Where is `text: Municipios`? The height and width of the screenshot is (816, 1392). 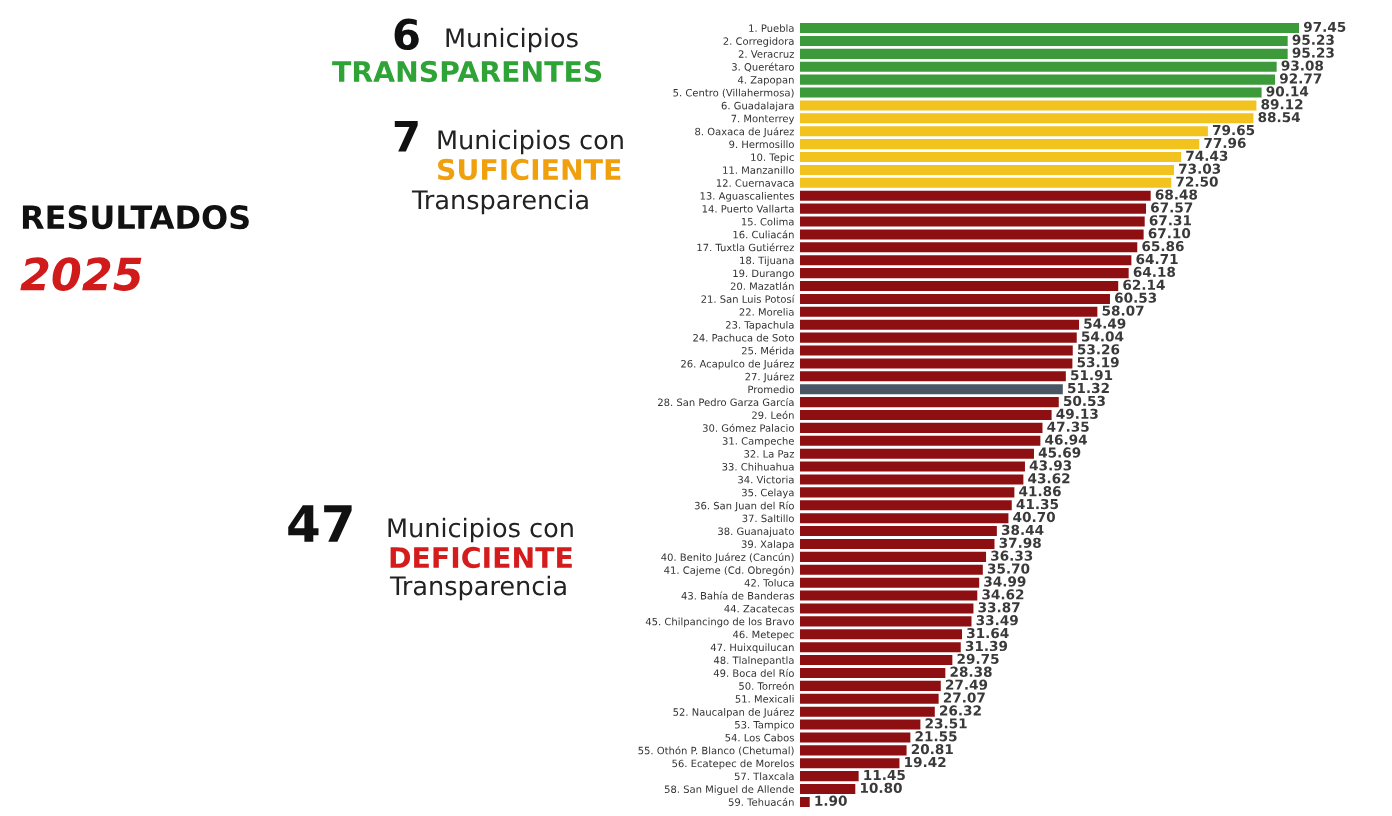
text: Municipios is located at coordinates (512, 40).